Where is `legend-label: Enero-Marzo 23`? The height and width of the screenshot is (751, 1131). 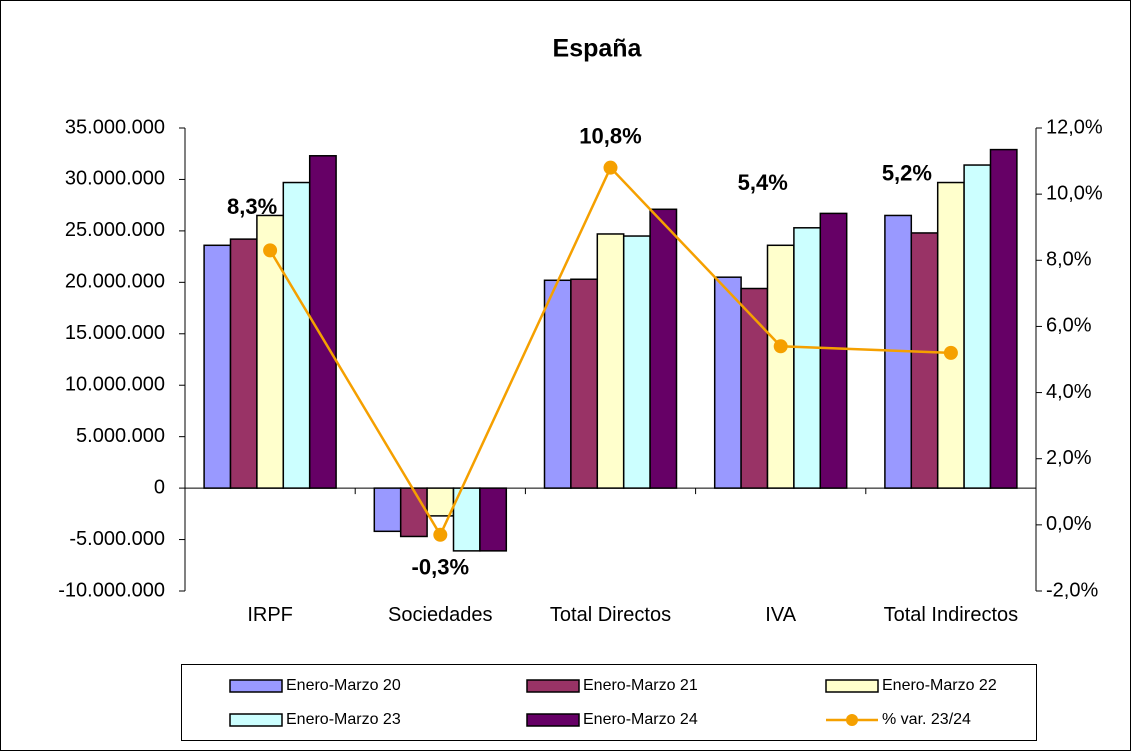
legend-label: Enero-Marzo 23 is located at coordinates (343, 719).